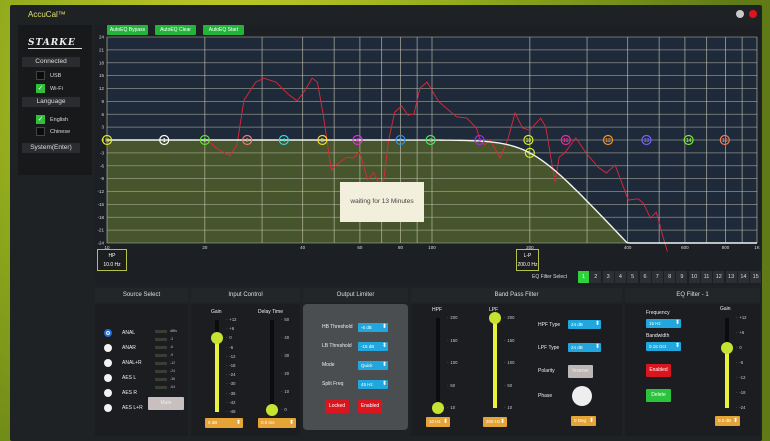 The height and width of the screenshot is (441, 770). I want to click on eq-marker: 6, so click(357, 140).